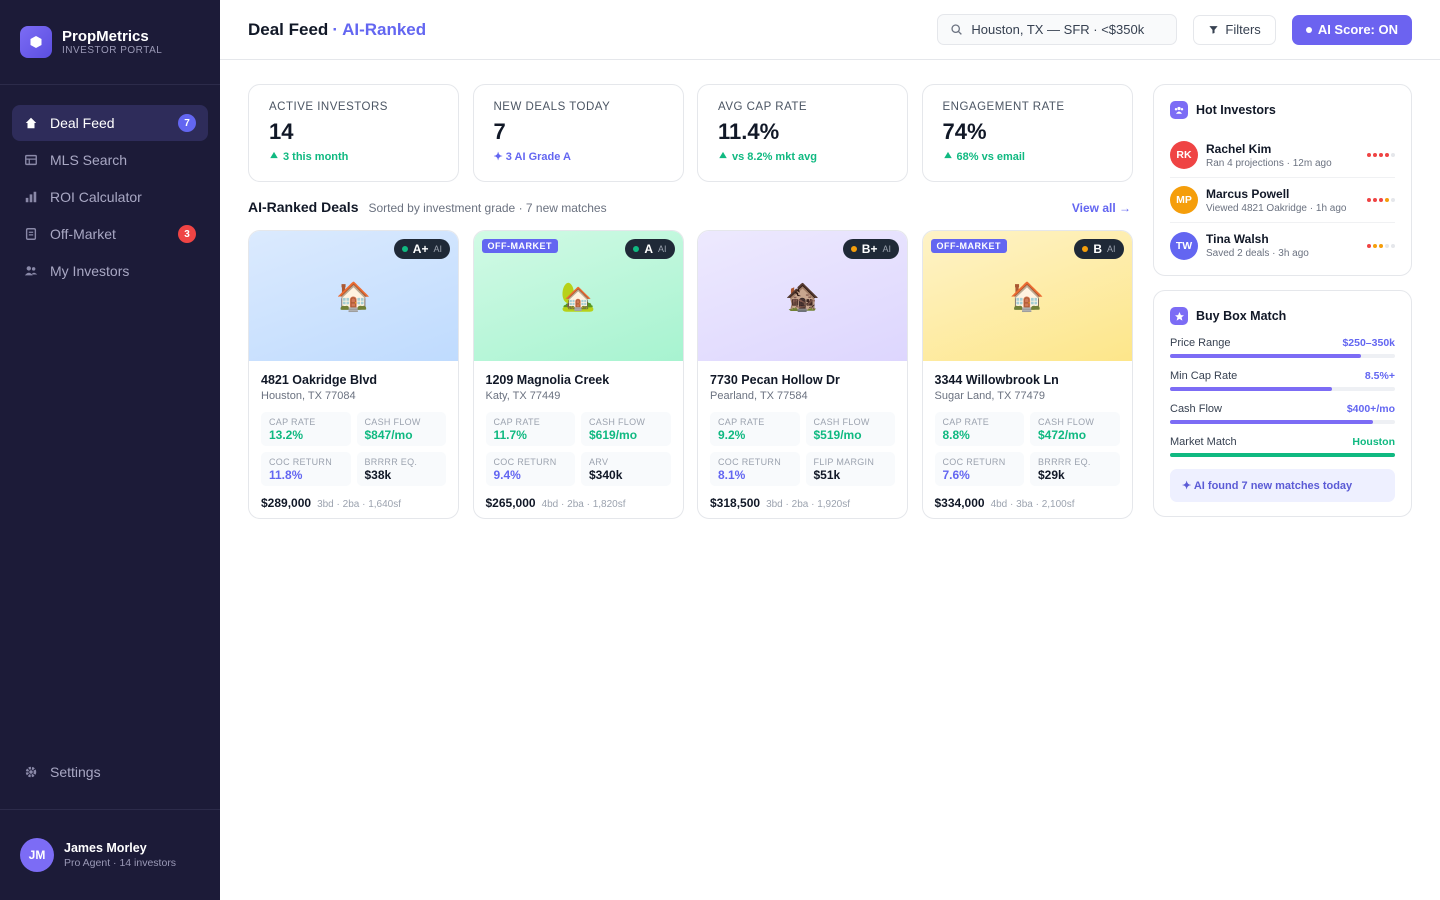 This screenshot has height=900, width=1440. I want to click on grade: B+, so click(869, 249).